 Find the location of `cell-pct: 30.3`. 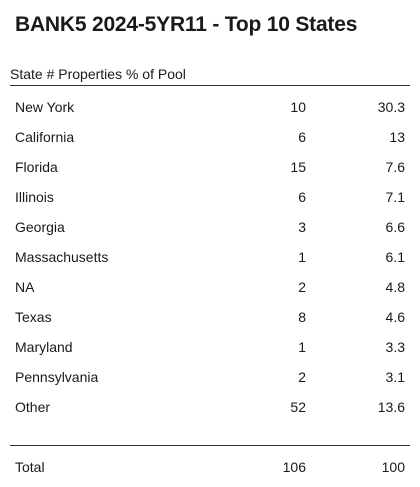

cell-pct: 30.3 is located at coordinates (391, 107).